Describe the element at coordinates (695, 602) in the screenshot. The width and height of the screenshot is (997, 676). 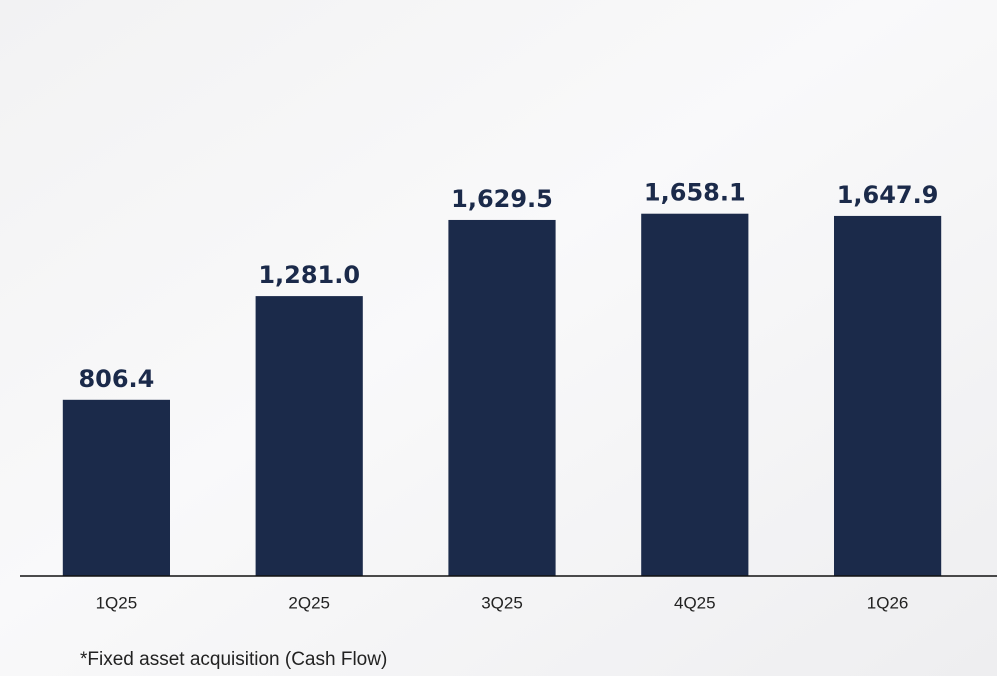
I see `x-tick-label: 4Q25` at that location.